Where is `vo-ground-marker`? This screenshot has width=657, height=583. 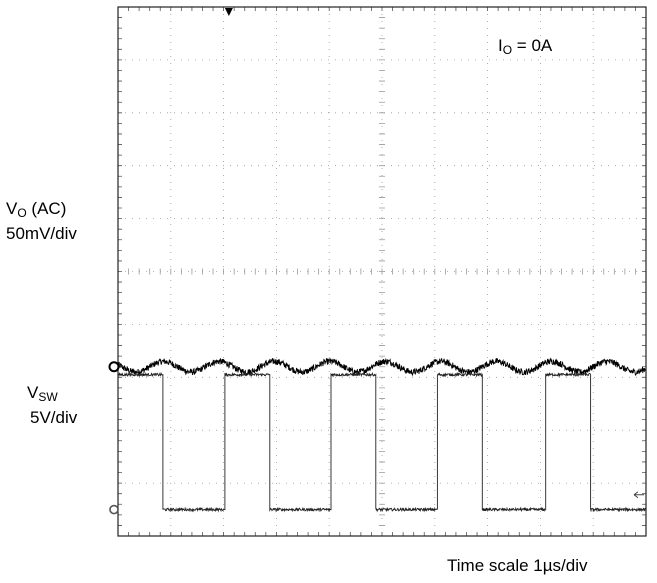
vo-ground-marker is located at coordinates (114, 367).